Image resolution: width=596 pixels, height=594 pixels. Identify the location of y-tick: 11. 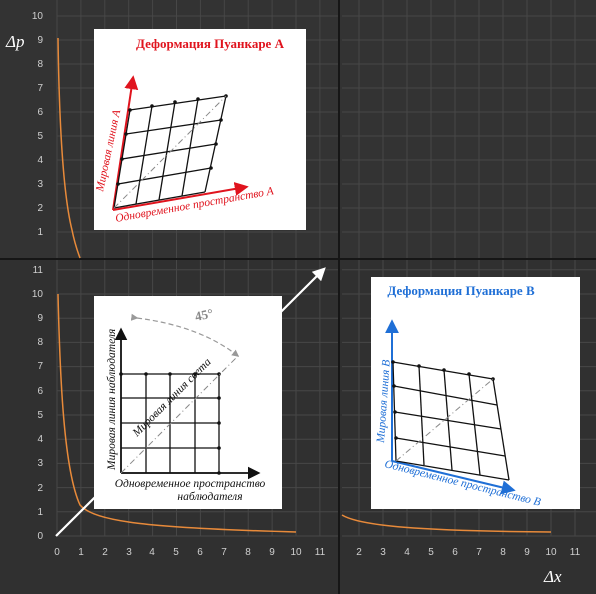
(38, 270).